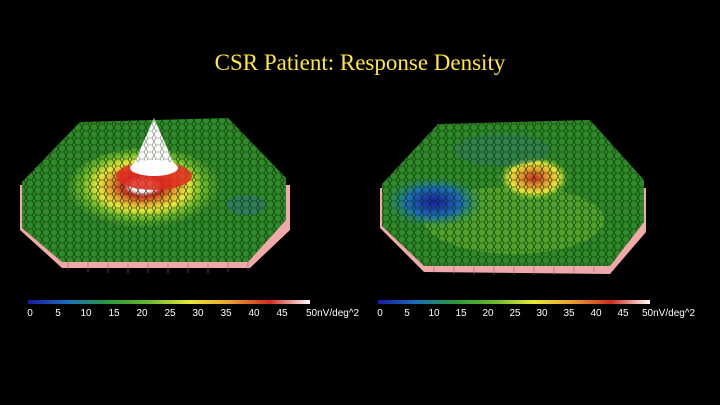 The image size is (720, 405). Describe the element at coordinates (154, 154) in the screenshot. I see `response-peak` at that location.